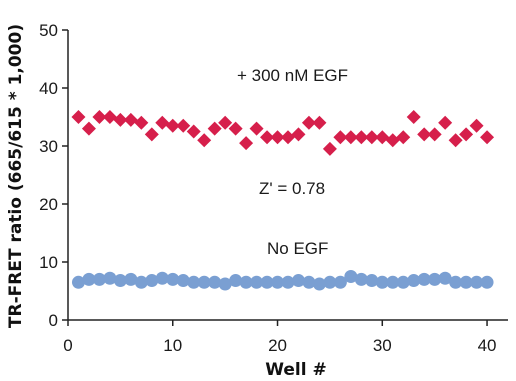 Image resolution: width=516 pixels, height=381 pixels. Describe the element at coordinates (172, 345) in the screenshot. I see `x-tick-label: 10` at that location.